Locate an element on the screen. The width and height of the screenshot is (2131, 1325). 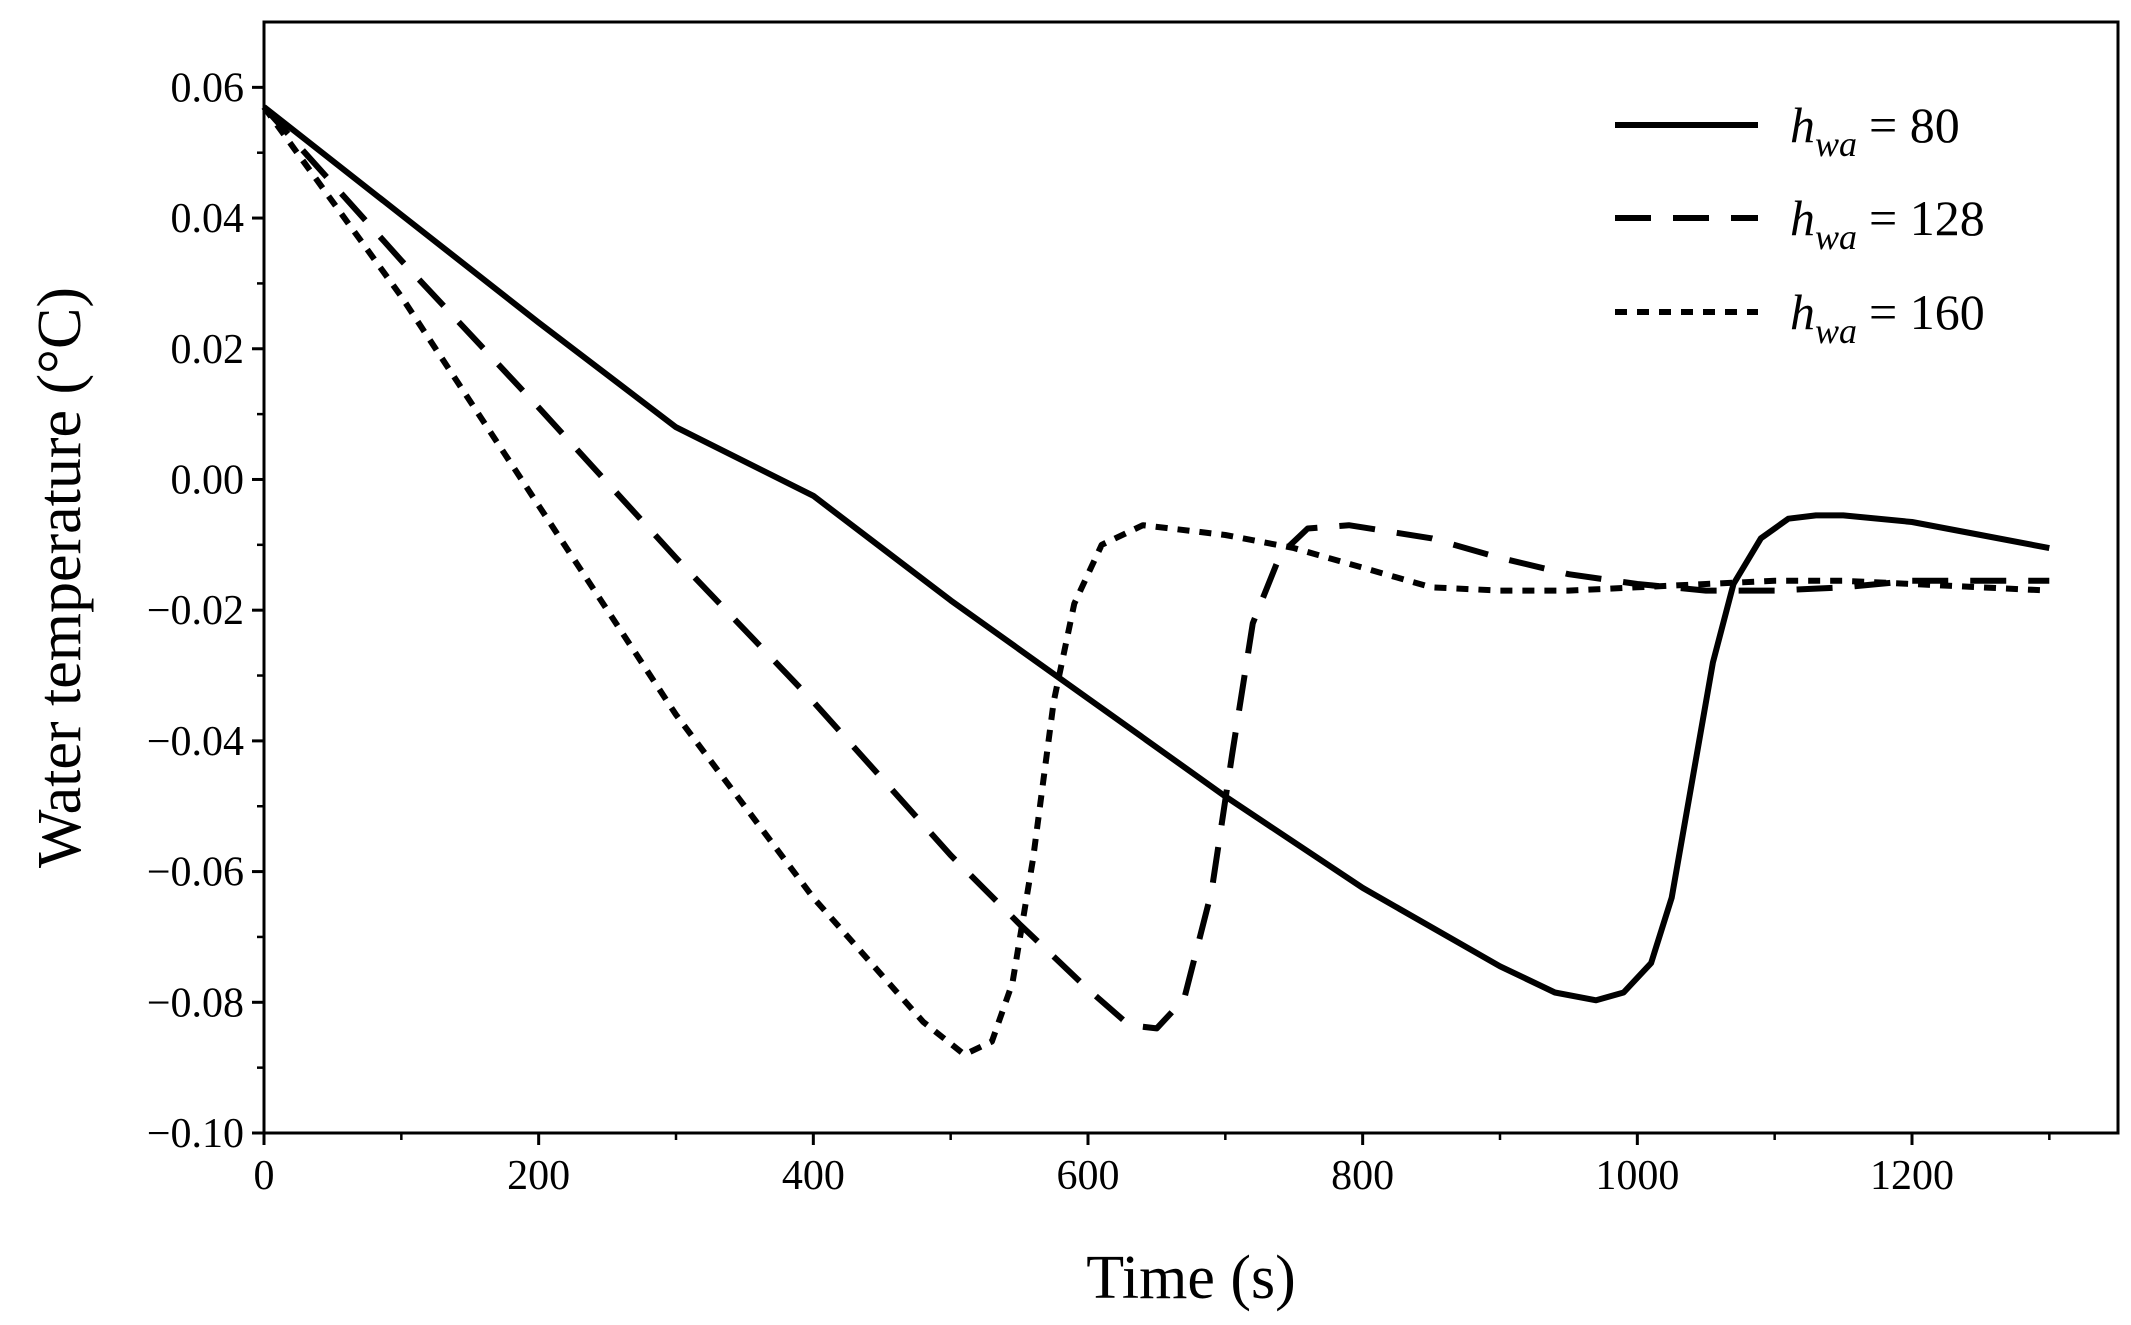
legend-entry-hwa-128: hwa = 128 is located at coordinates (1887, 223).